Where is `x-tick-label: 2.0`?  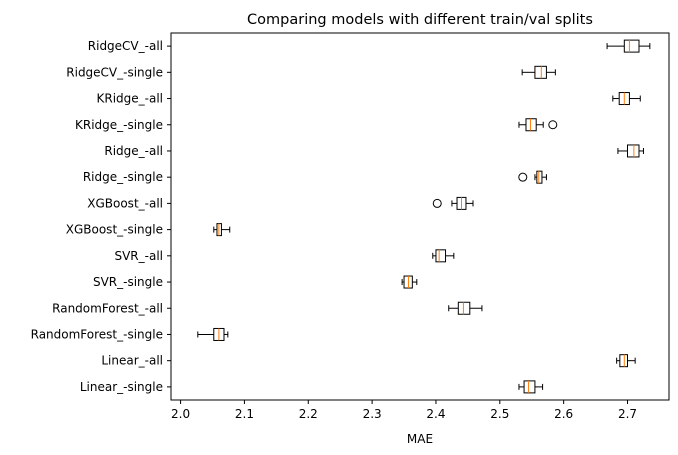
x-tick-label: 2.0 is located at coordinates (180, 414).